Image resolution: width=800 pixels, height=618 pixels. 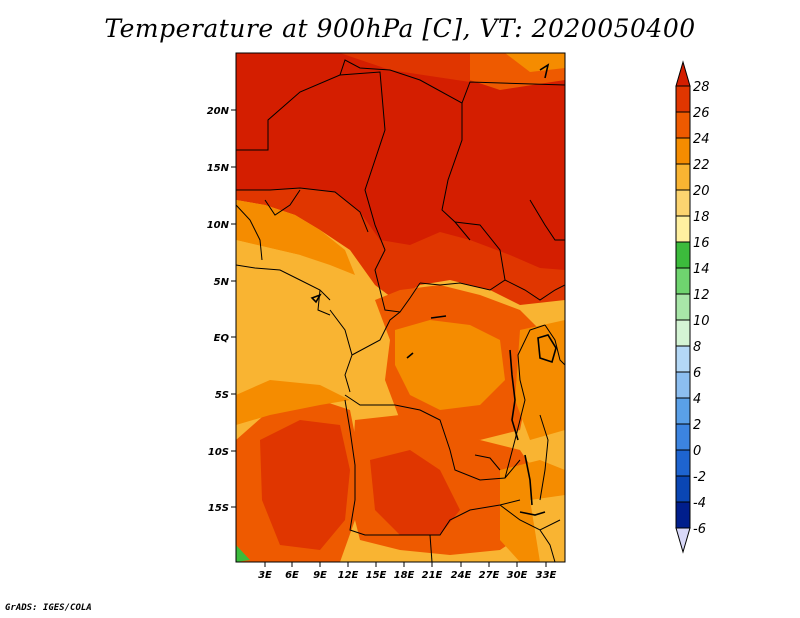 What do you see at coordinates (697, 373) in the screenshot?
I see `colorbar-label: 6` at bounding box center [697, 373].